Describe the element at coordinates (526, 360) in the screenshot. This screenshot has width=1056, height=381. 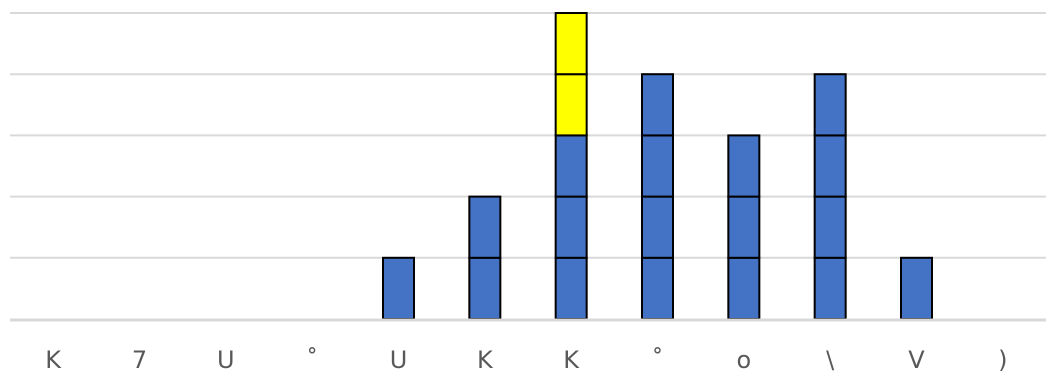
I see `x-tick-labels: K 7 U ˚ U K K ˚ o \ V)` at that location.